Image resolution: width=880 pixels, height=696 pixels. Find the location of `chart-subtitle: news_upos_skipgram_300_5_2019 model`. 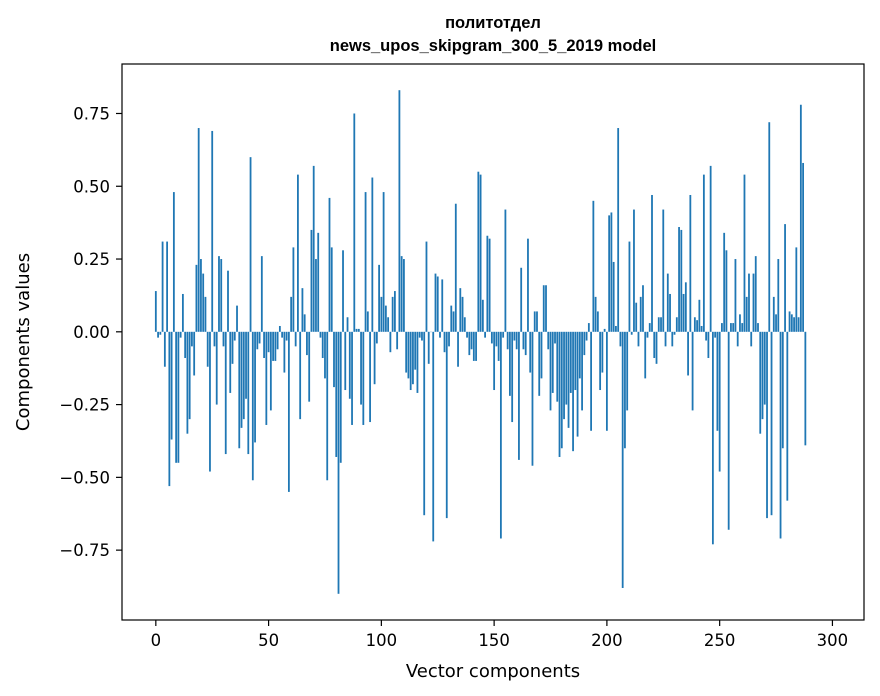

chart-subtitle: news_upos_skipgram_300_5_2019 model is located at coordinates (493, 46).